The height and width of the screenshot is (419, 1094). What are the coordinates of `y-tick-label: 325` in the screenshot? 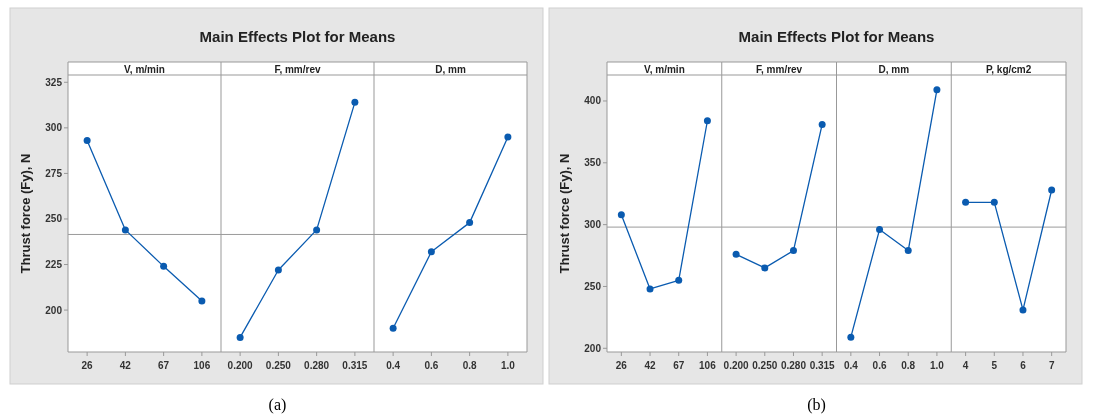 It's located at (54, 82).